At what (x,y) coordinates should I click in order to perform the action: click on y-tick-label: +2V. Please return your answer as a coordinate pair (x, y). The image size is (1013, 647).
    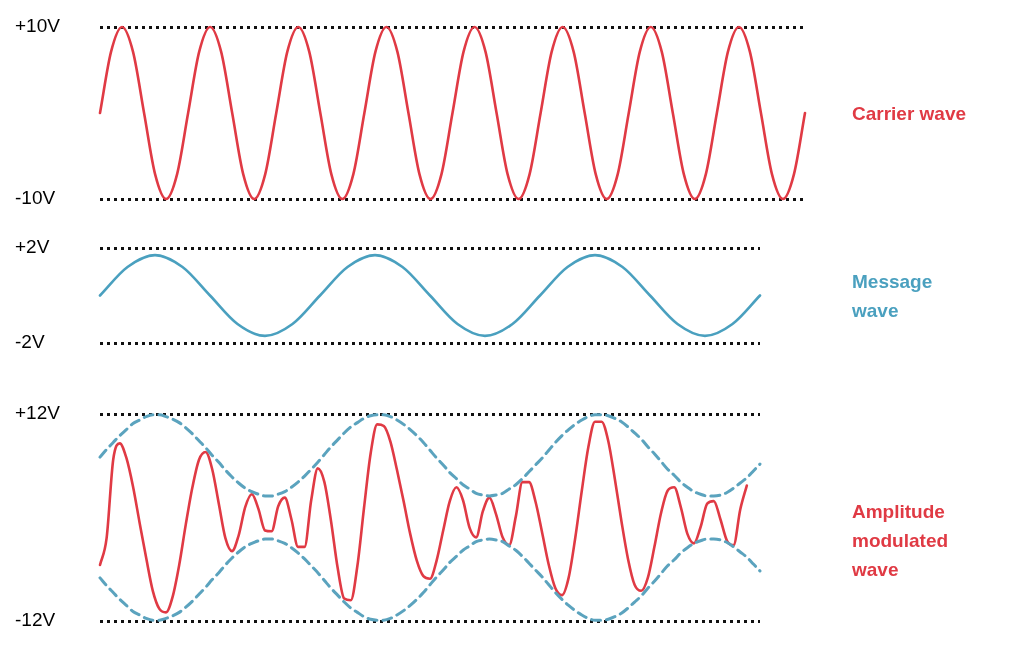
    Looking at the image, I should click on (32, 247).